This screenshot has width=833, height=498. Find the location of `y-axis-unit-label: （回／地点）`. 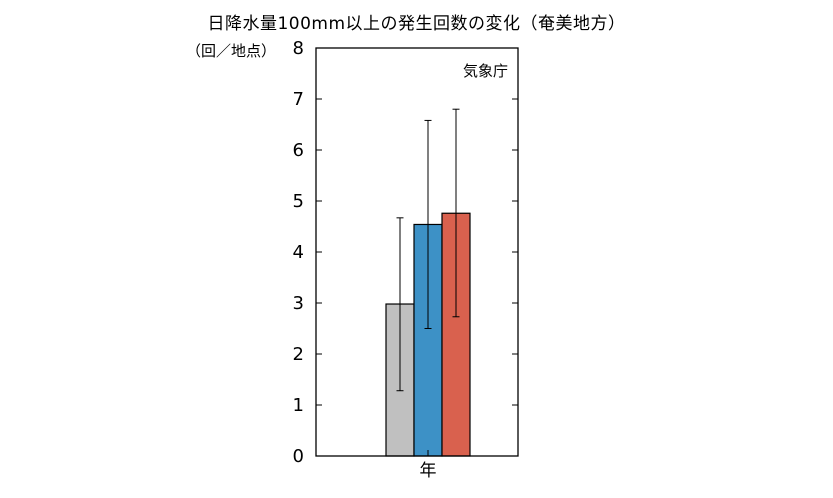

y-axis-unit-label: （回／地点） is located at coordinates (231, 51).